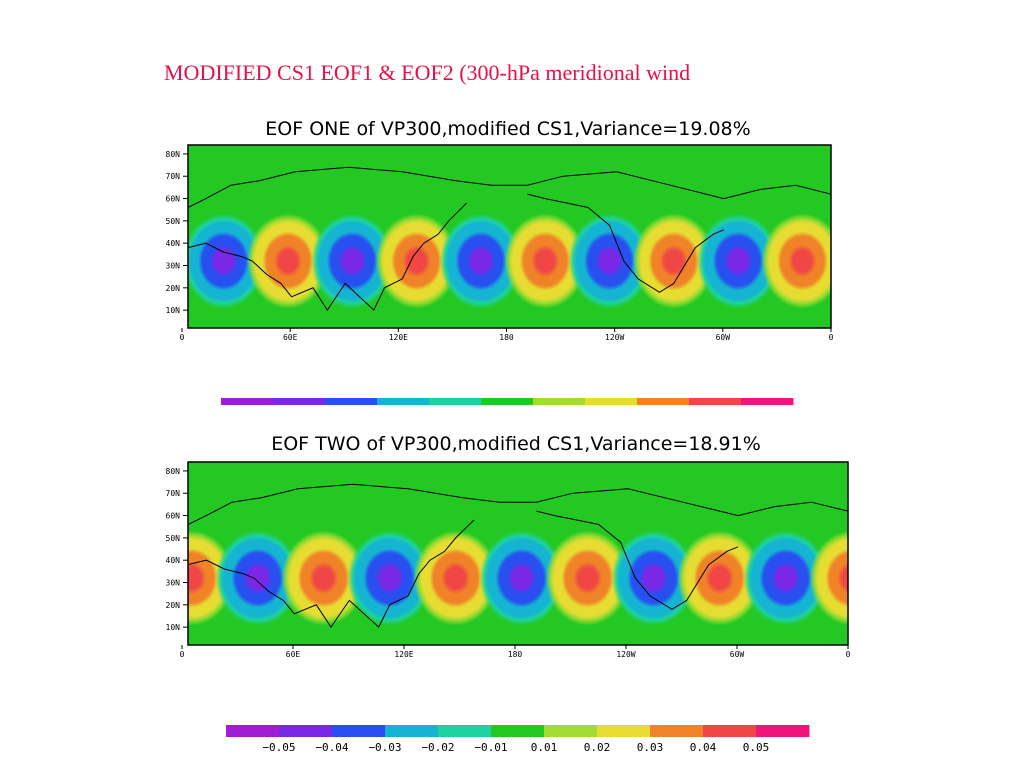  I want to click on colorbar-label: 0.03, so click(650, 747).